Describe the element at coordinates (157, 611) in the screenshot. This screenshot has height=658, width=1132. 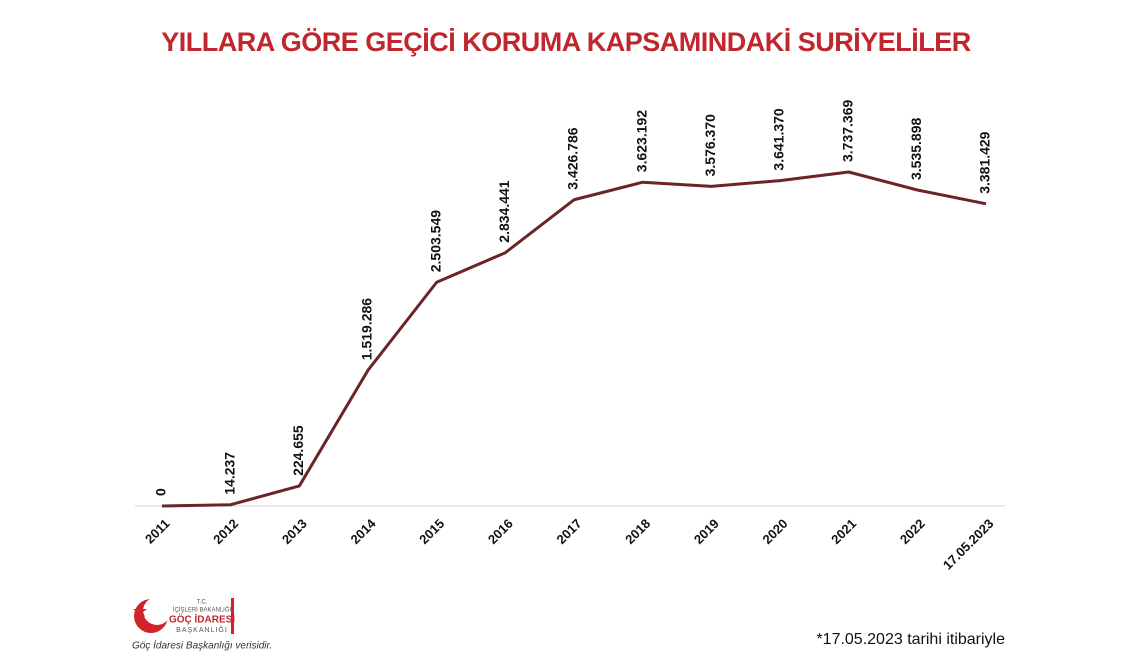
I see `logo-crescent-cut` at that location.